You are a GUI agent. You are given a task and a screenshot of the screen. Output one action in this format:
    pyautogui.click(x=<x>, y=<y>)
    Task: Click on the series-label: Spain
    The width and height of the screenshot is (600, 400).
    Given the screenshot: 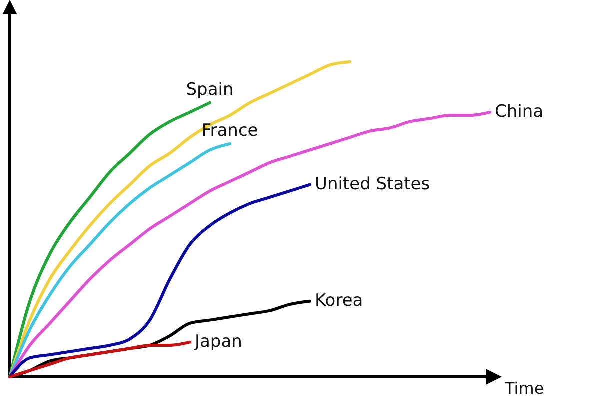 What is the action you would take?
    pyautogui.click(x=210, y=90)
    